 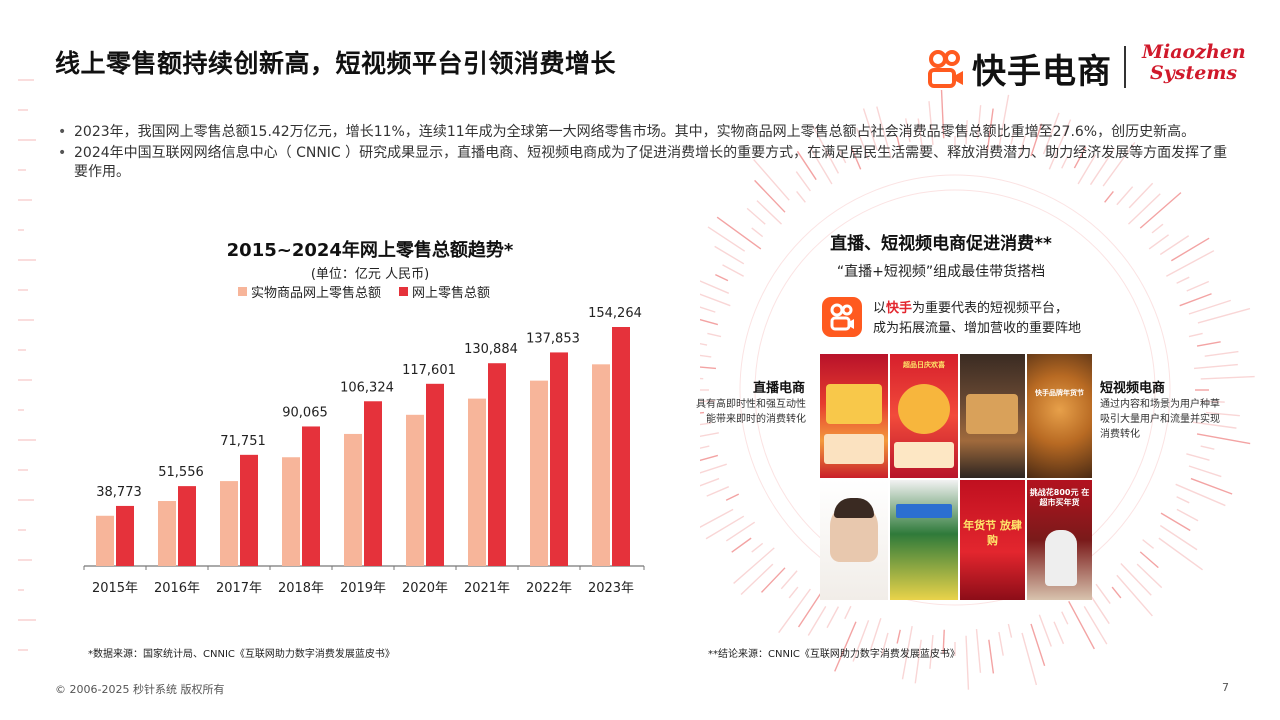 What do you see at coordinates (451, 293) in the screenshot?
I see `legend-label-total: 网上零售总额` at bounding box center [451, 293].